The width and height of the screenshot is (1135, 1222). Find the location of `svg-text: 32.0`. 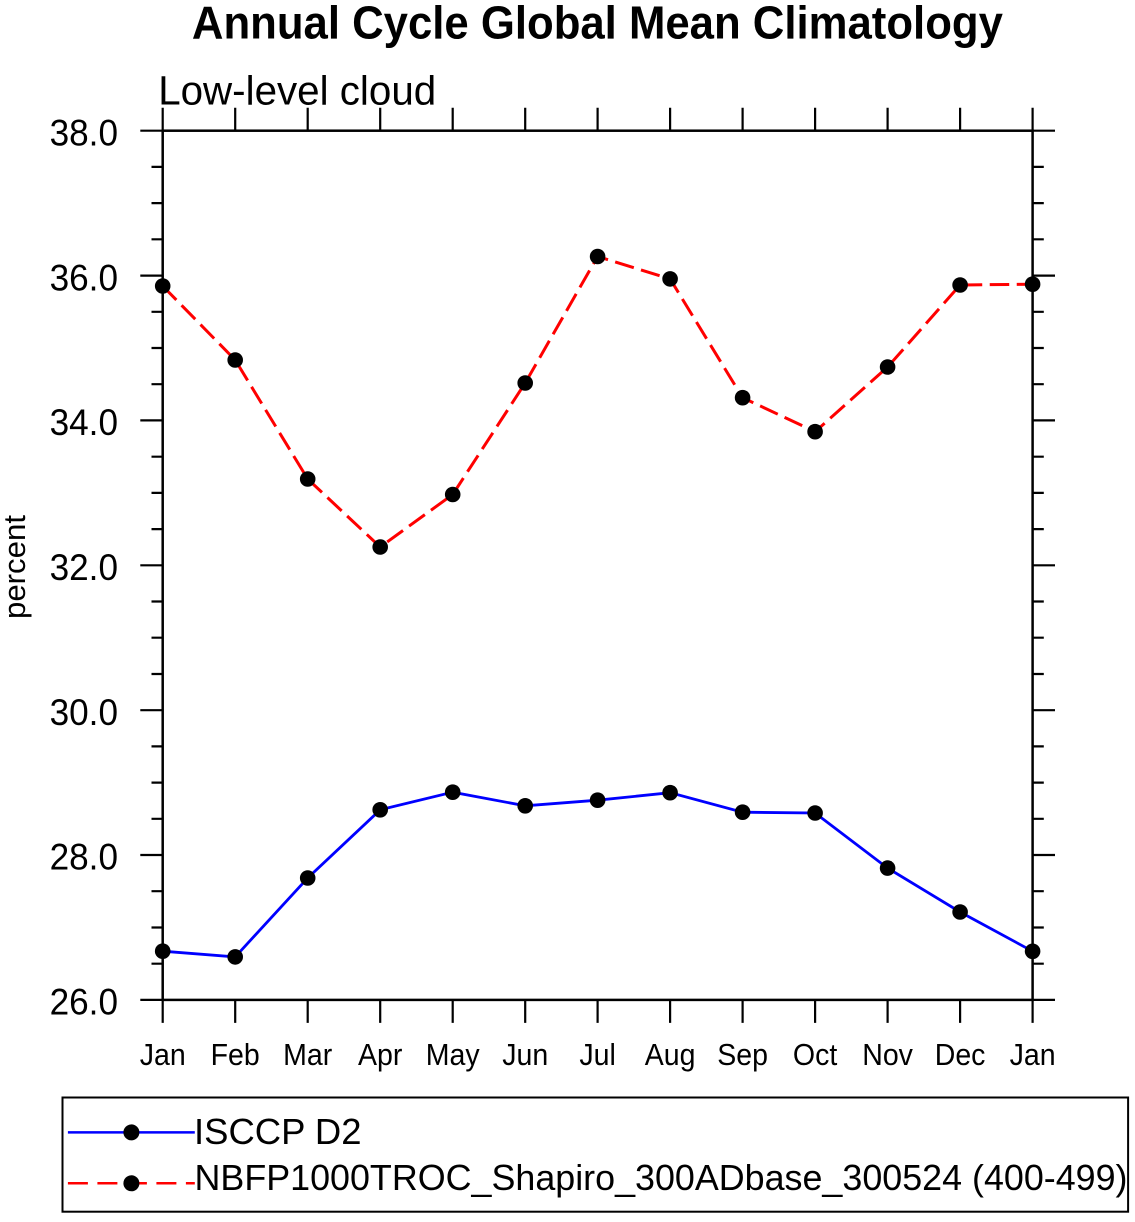

svg-text: 32.0 is located at coordinates (84, 567).